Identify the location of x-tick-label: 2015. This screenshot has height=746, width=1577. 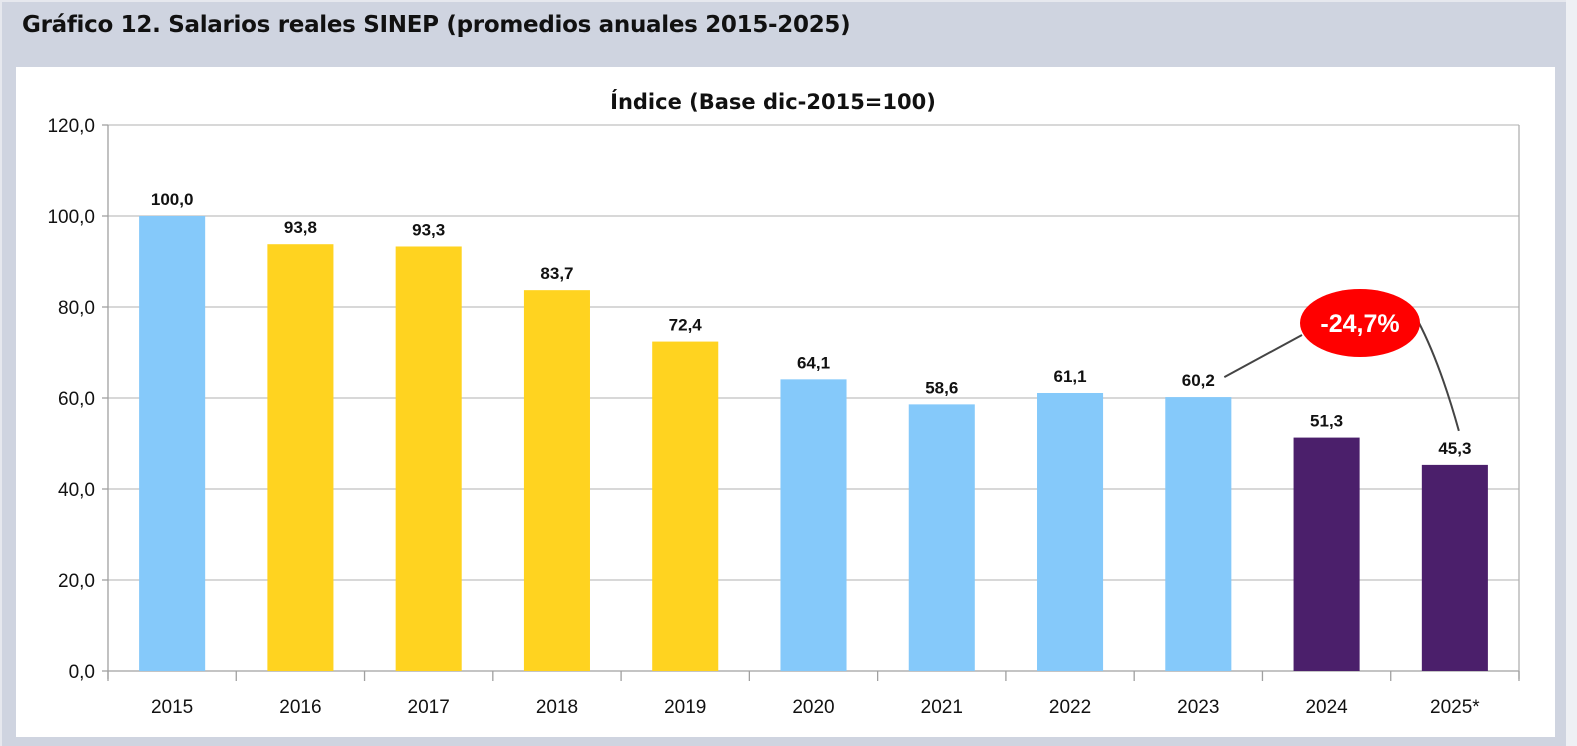
(172, 707).